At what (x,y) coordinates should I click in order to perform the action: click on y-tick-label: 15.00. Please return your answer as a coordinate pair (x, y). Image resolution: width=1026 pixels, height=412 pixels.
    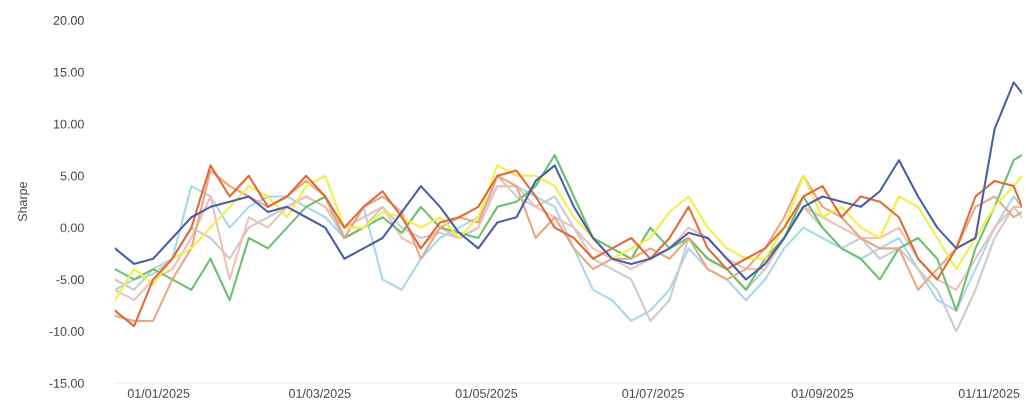
    Looking at the image, I should click on (69, 72).